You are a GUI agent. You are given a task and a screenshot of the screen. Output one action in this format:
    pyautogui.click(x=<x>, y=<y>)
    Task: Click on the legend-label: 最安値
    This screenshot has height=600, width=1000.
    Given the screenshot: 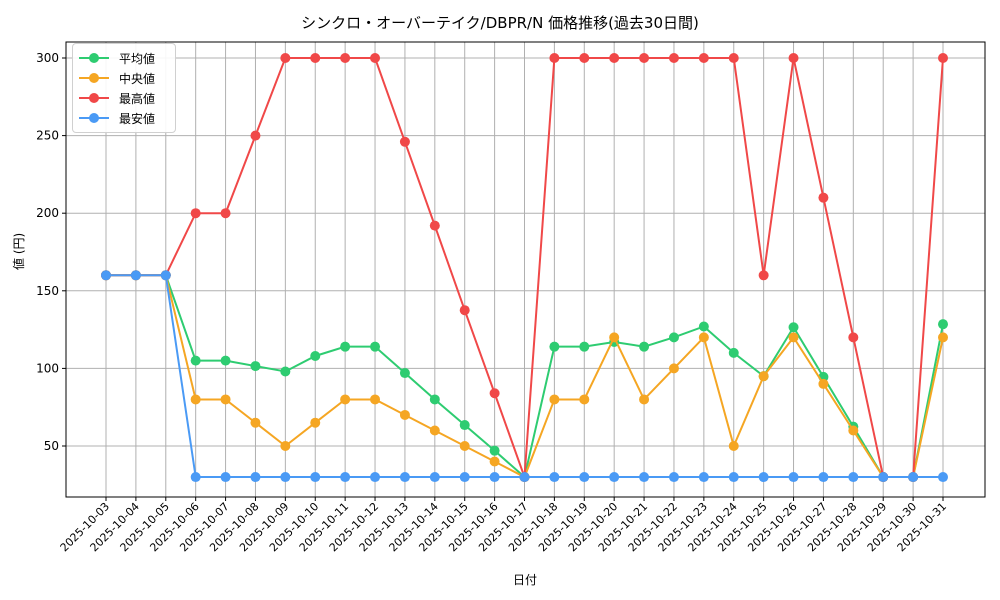 What is the action you would take?
    pyautogui.click(x=137, y=118)
    